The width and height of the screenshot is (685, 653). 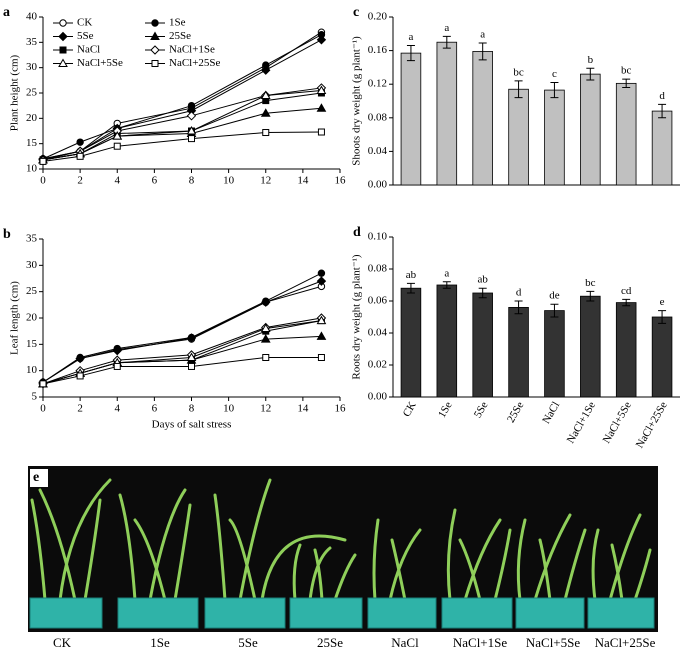 What do you see at coordinates (62, 642) in the screenshot?
I see `photo-label: CK` at bounding box center [62, 642].